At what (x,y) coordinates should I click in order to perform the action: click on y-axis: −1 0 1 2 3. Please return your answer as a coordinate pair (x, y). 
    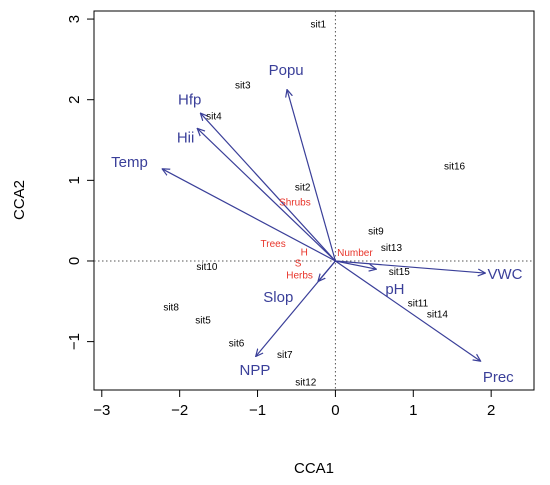
    Looking at the image, I should click on (80, 182).